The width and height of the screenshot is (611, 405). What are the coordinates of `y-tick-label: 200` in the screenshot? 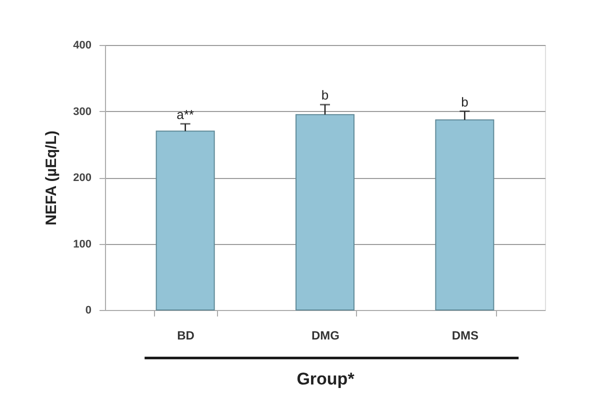 It's located at (82, 178).